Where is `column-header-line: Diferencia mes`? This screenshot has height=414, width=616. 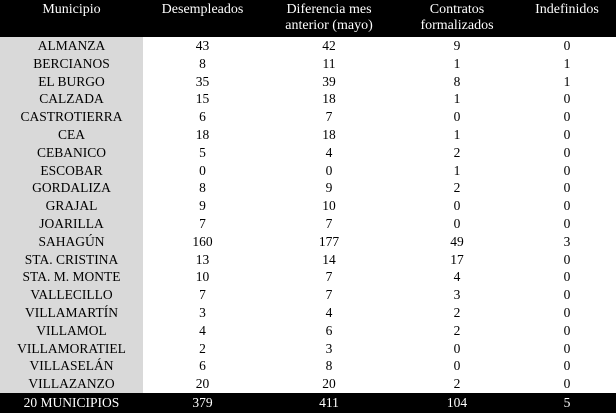 column-header-line: Diferencia mes is located at coordinates (329, 9).